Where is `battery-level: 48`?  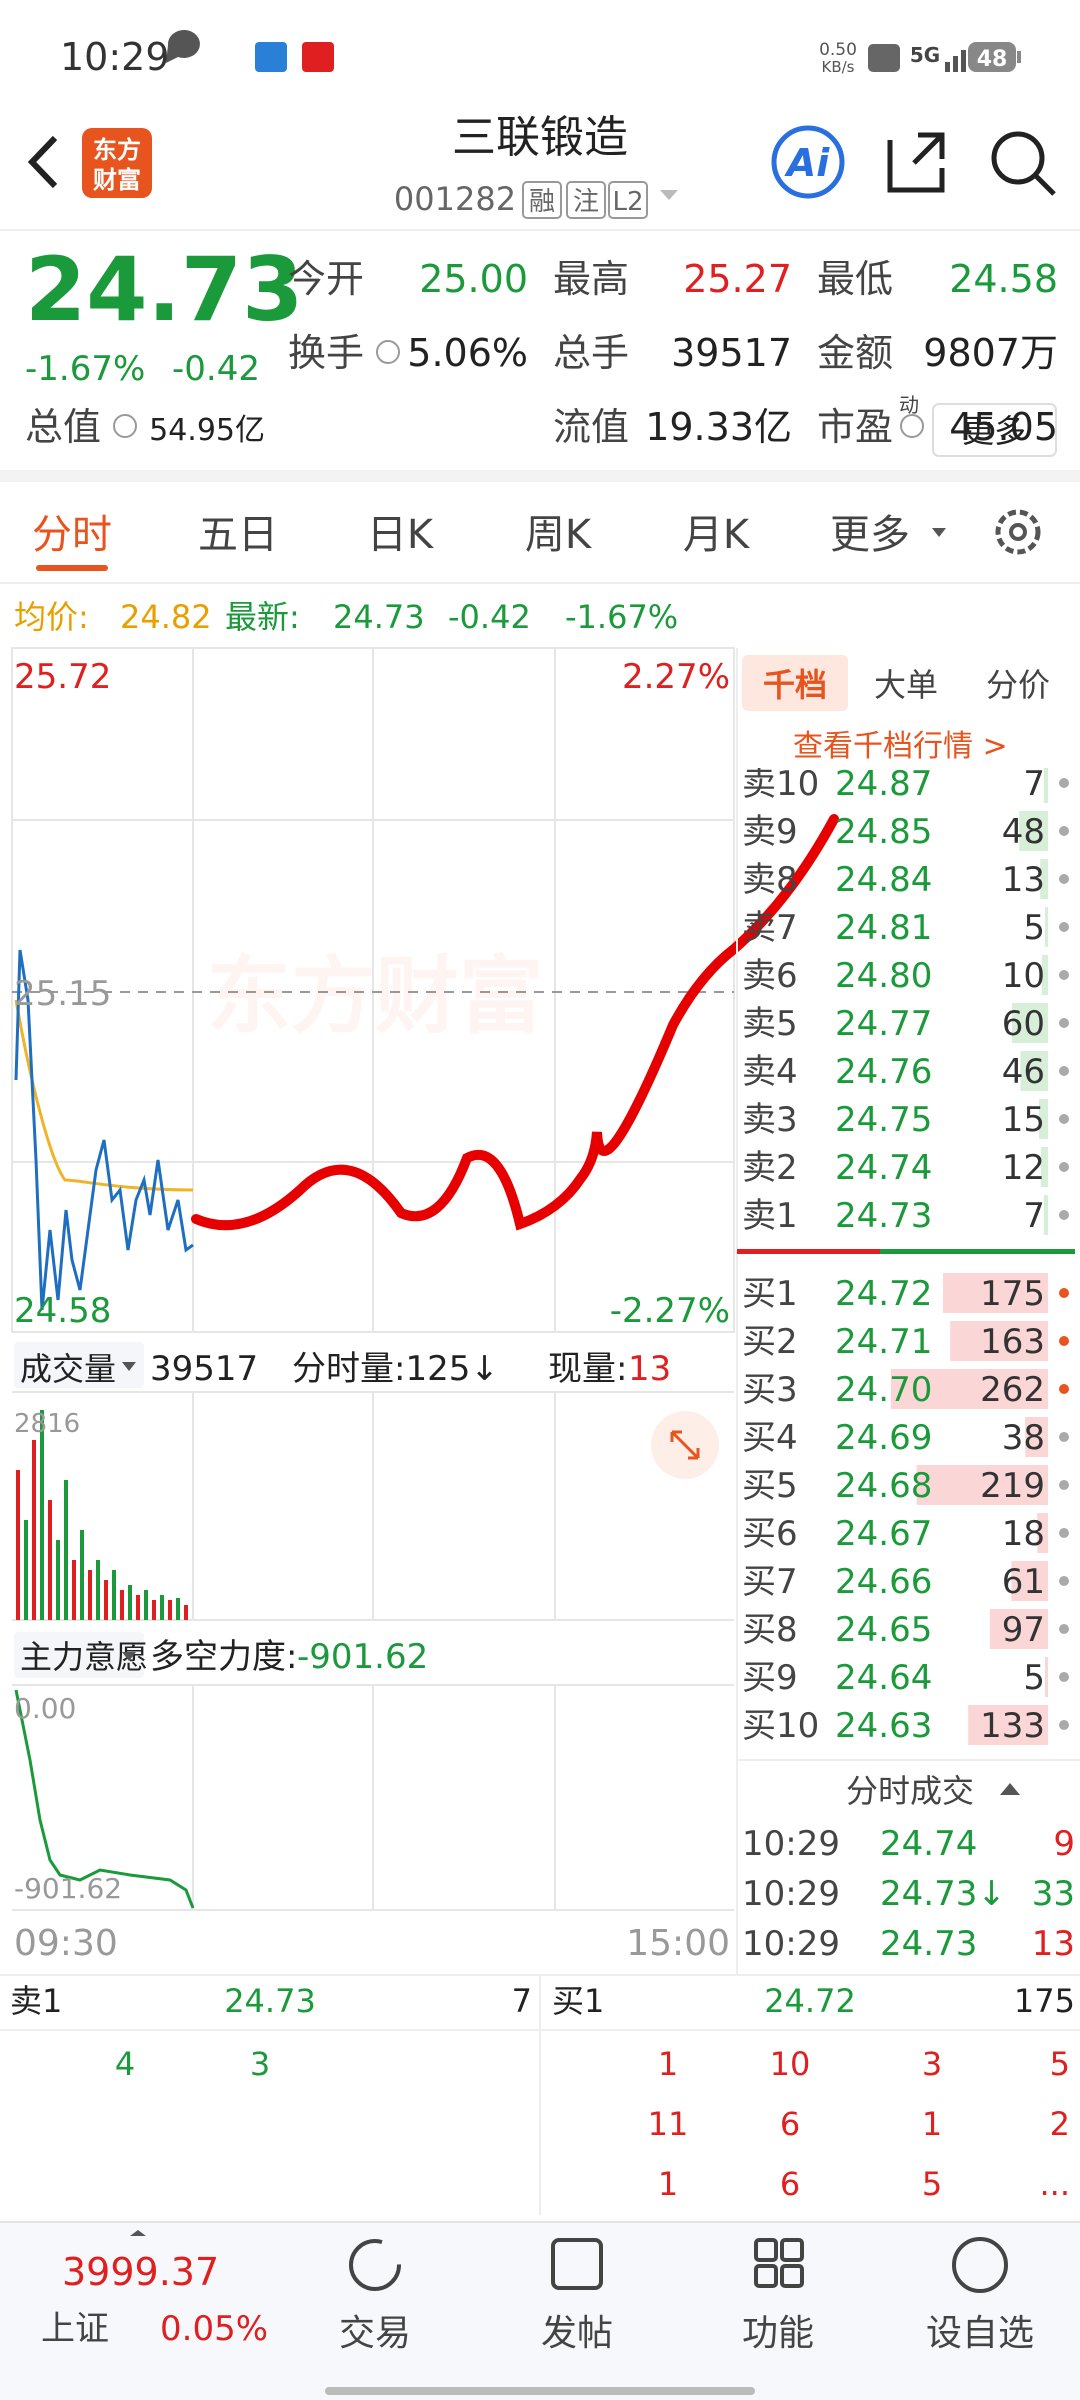
battery-level: 48 is located at coordinates (992, 59).